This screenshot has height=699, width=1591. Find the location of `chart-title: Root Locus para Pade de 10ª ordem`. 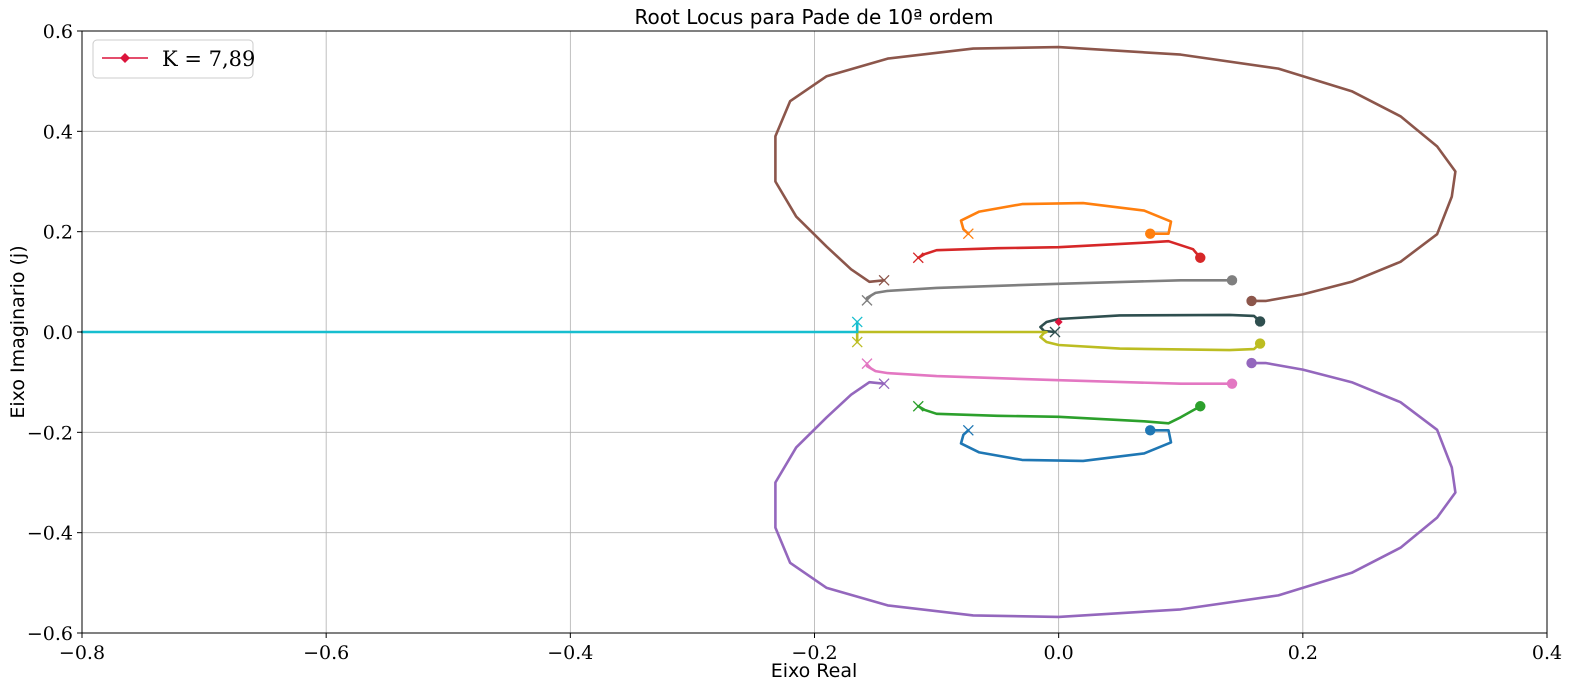

chart-title: Root Locus para Pade de 10ª ordem is located at coordinates (814, 17).